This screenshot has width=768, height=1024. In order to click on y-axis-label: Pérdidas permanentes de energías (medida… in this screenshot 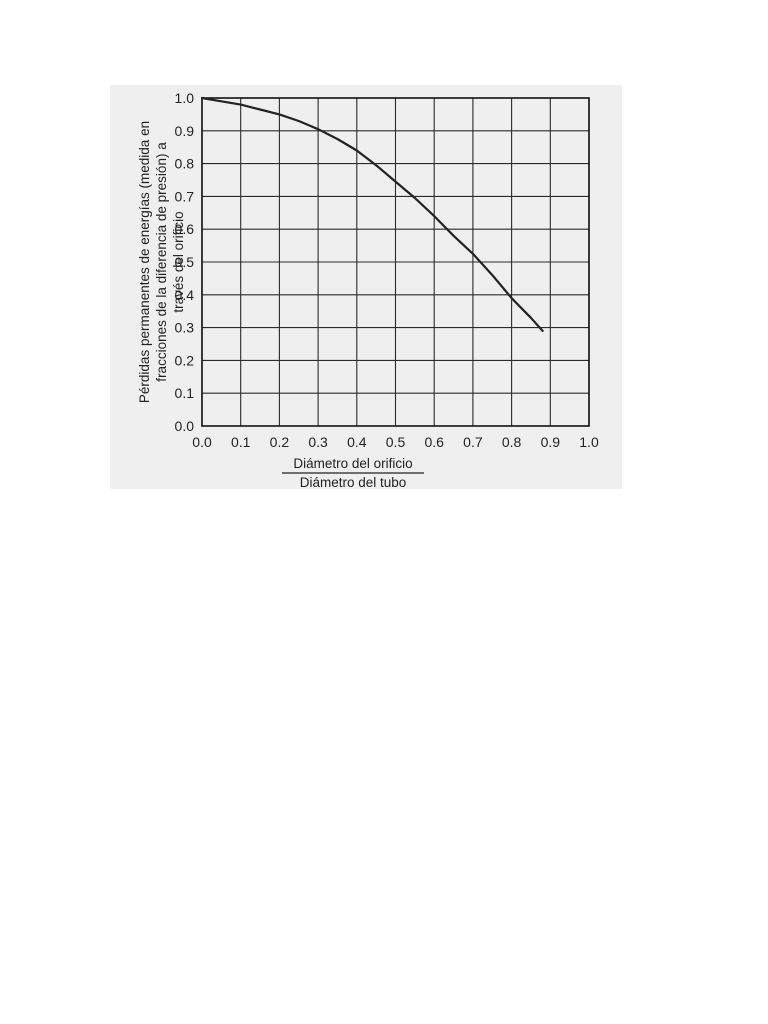, I will do `click(161, 262)`.